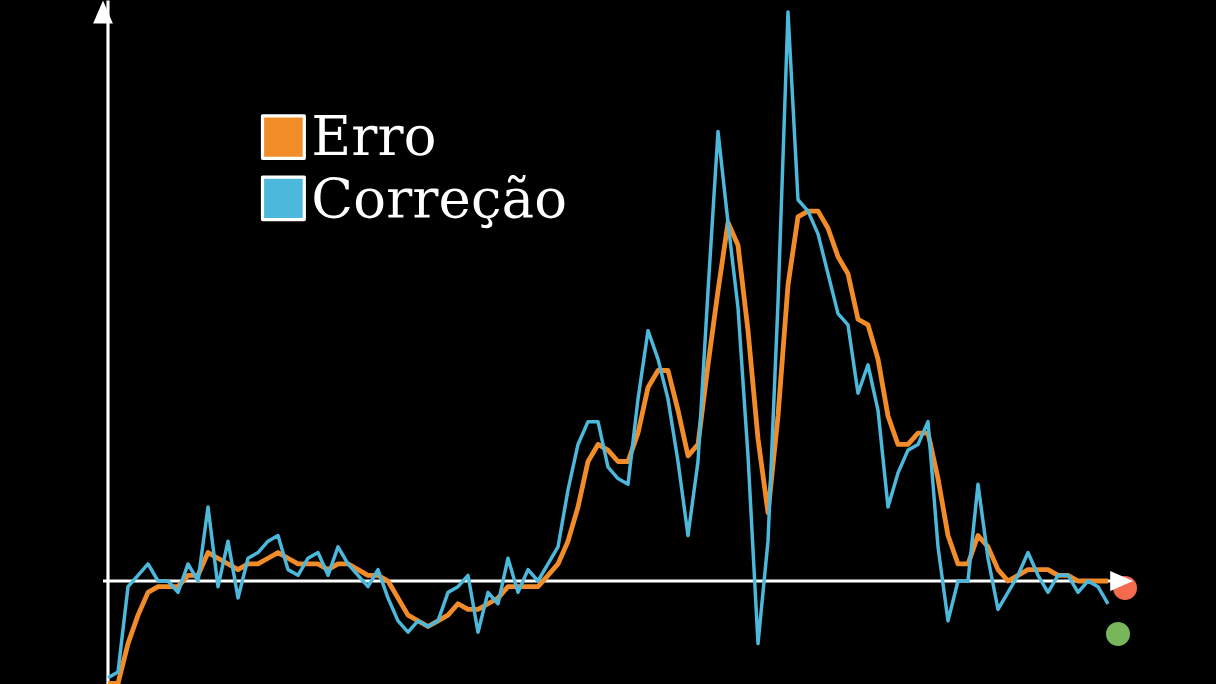 The image size is (1216, 684). I want to click on legend-label: Erro, so click(374, 135).